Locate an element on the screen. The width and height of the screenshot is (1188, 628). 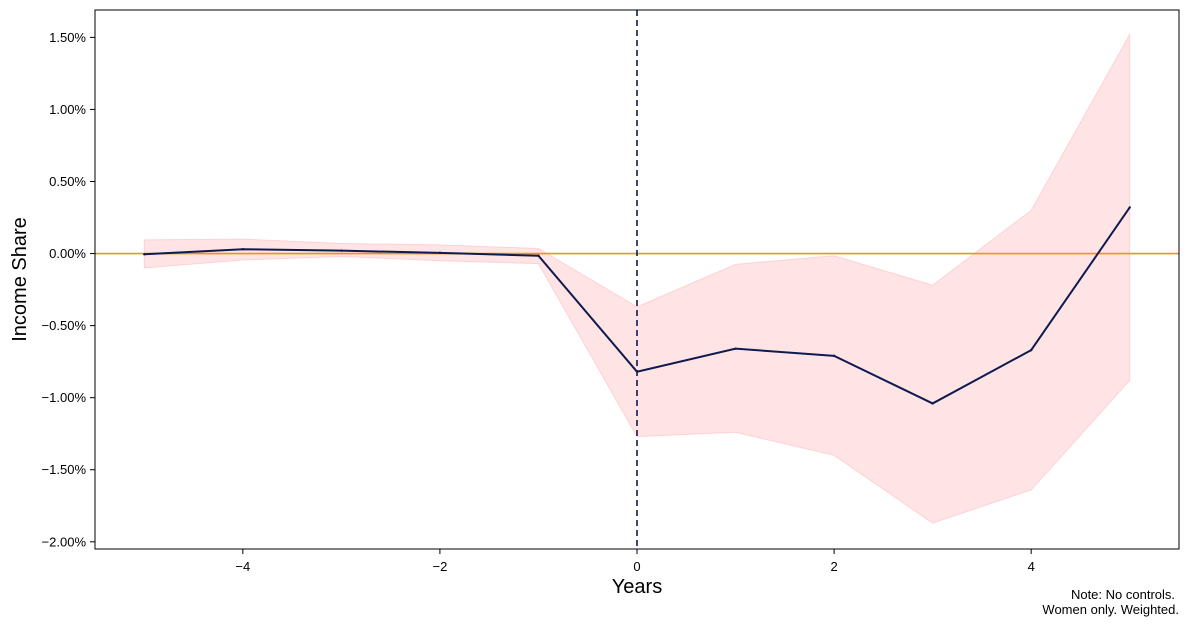
y-axis-title: Income Share is located at coordinates (20, 279).